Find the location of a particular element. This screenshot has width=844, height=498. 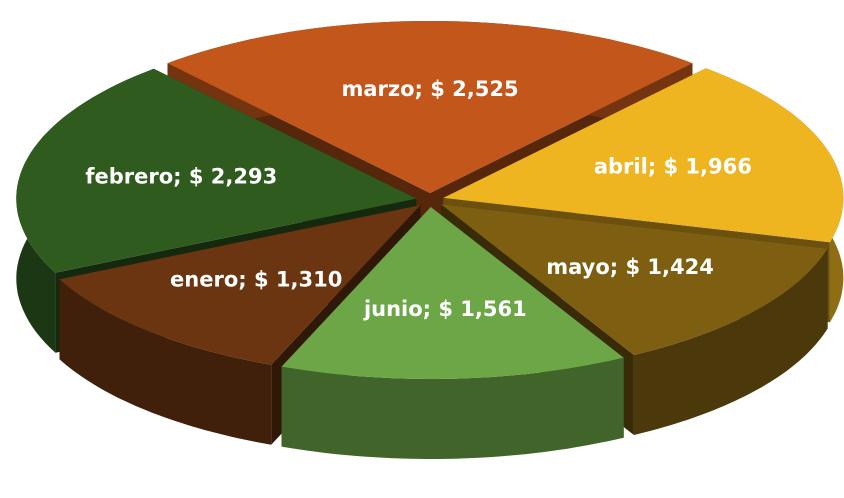

data-label: junio; $ 1,561 is located at coordinates (445, 309).